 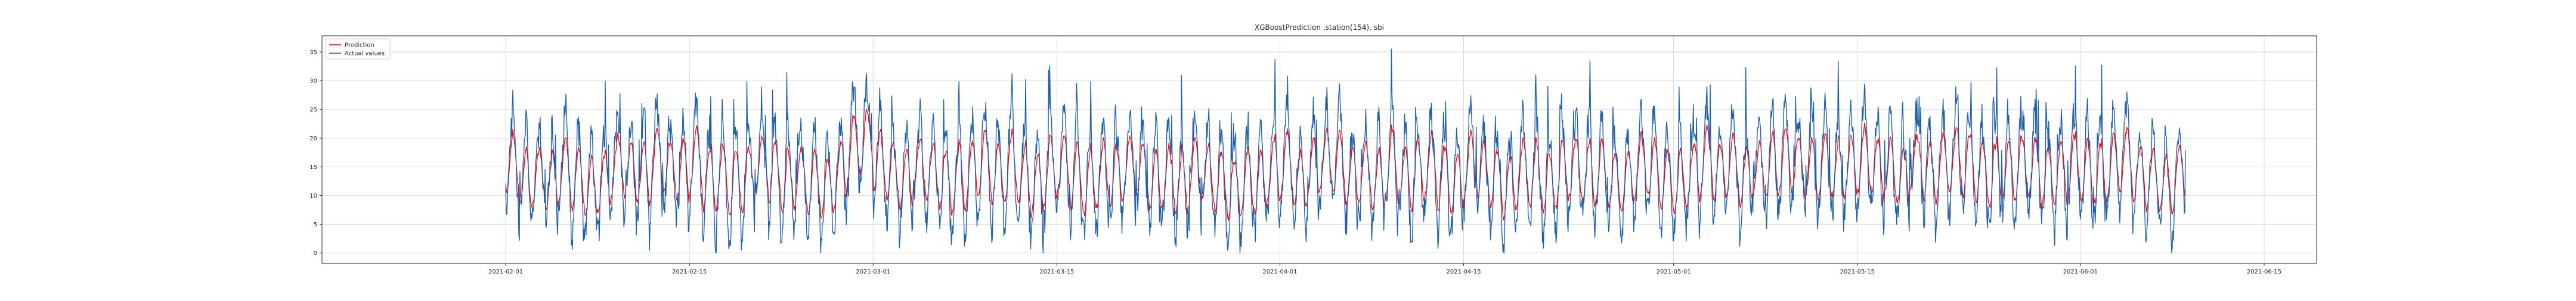 I want to click on x-tick-label: 2021-05-15, so click(x=1858, y=272).